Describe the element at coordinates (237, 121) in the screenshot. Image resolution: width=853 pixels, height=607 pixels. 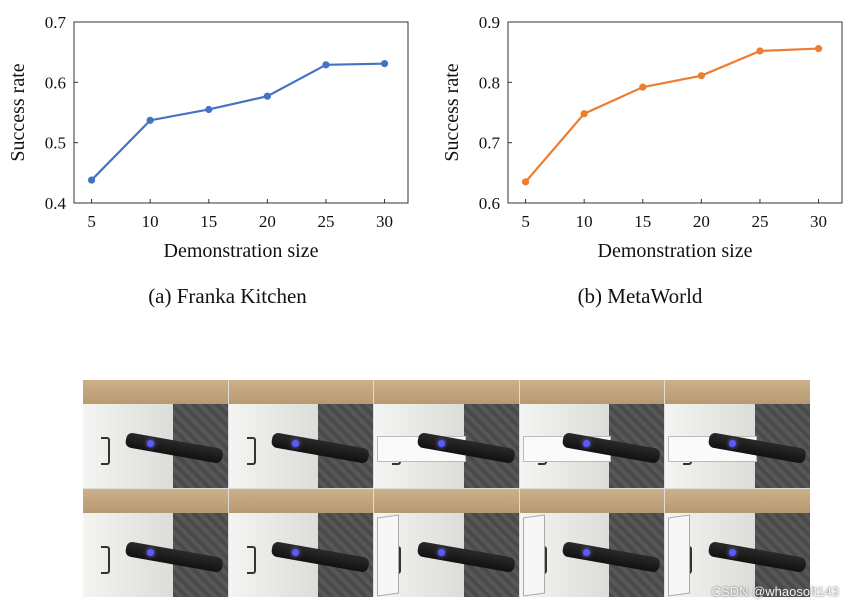
I see `chart-a-series-line` at that location.